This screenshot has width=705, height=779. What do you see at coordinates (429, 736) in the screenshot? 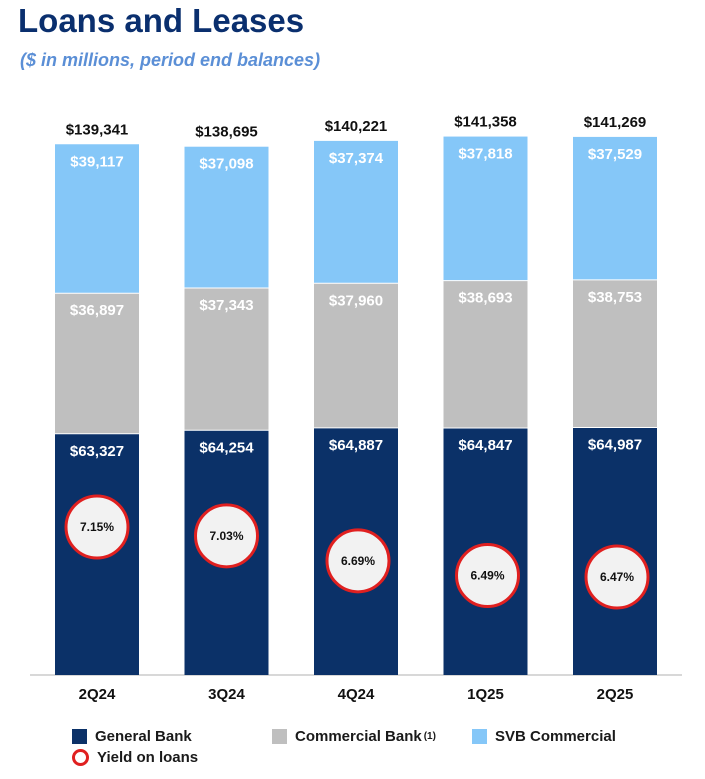
I see `legend-footnote-marker: (1)` at bounding box center [429, 736].